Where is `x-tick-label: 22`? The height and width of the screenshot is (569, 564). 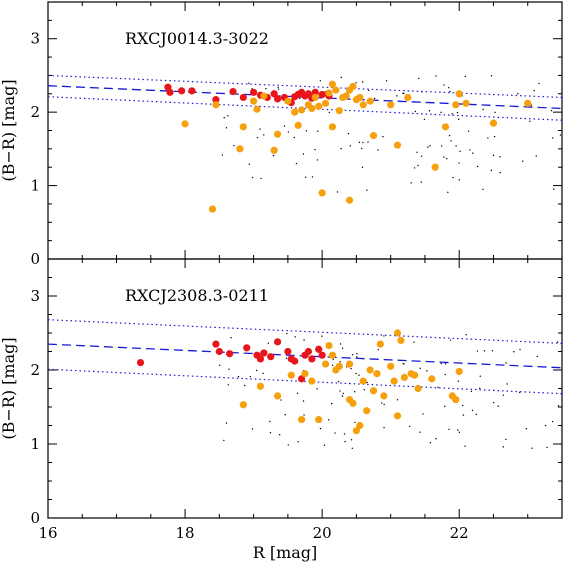
x-tick-label: 22 is located at coordinates (459, 533).